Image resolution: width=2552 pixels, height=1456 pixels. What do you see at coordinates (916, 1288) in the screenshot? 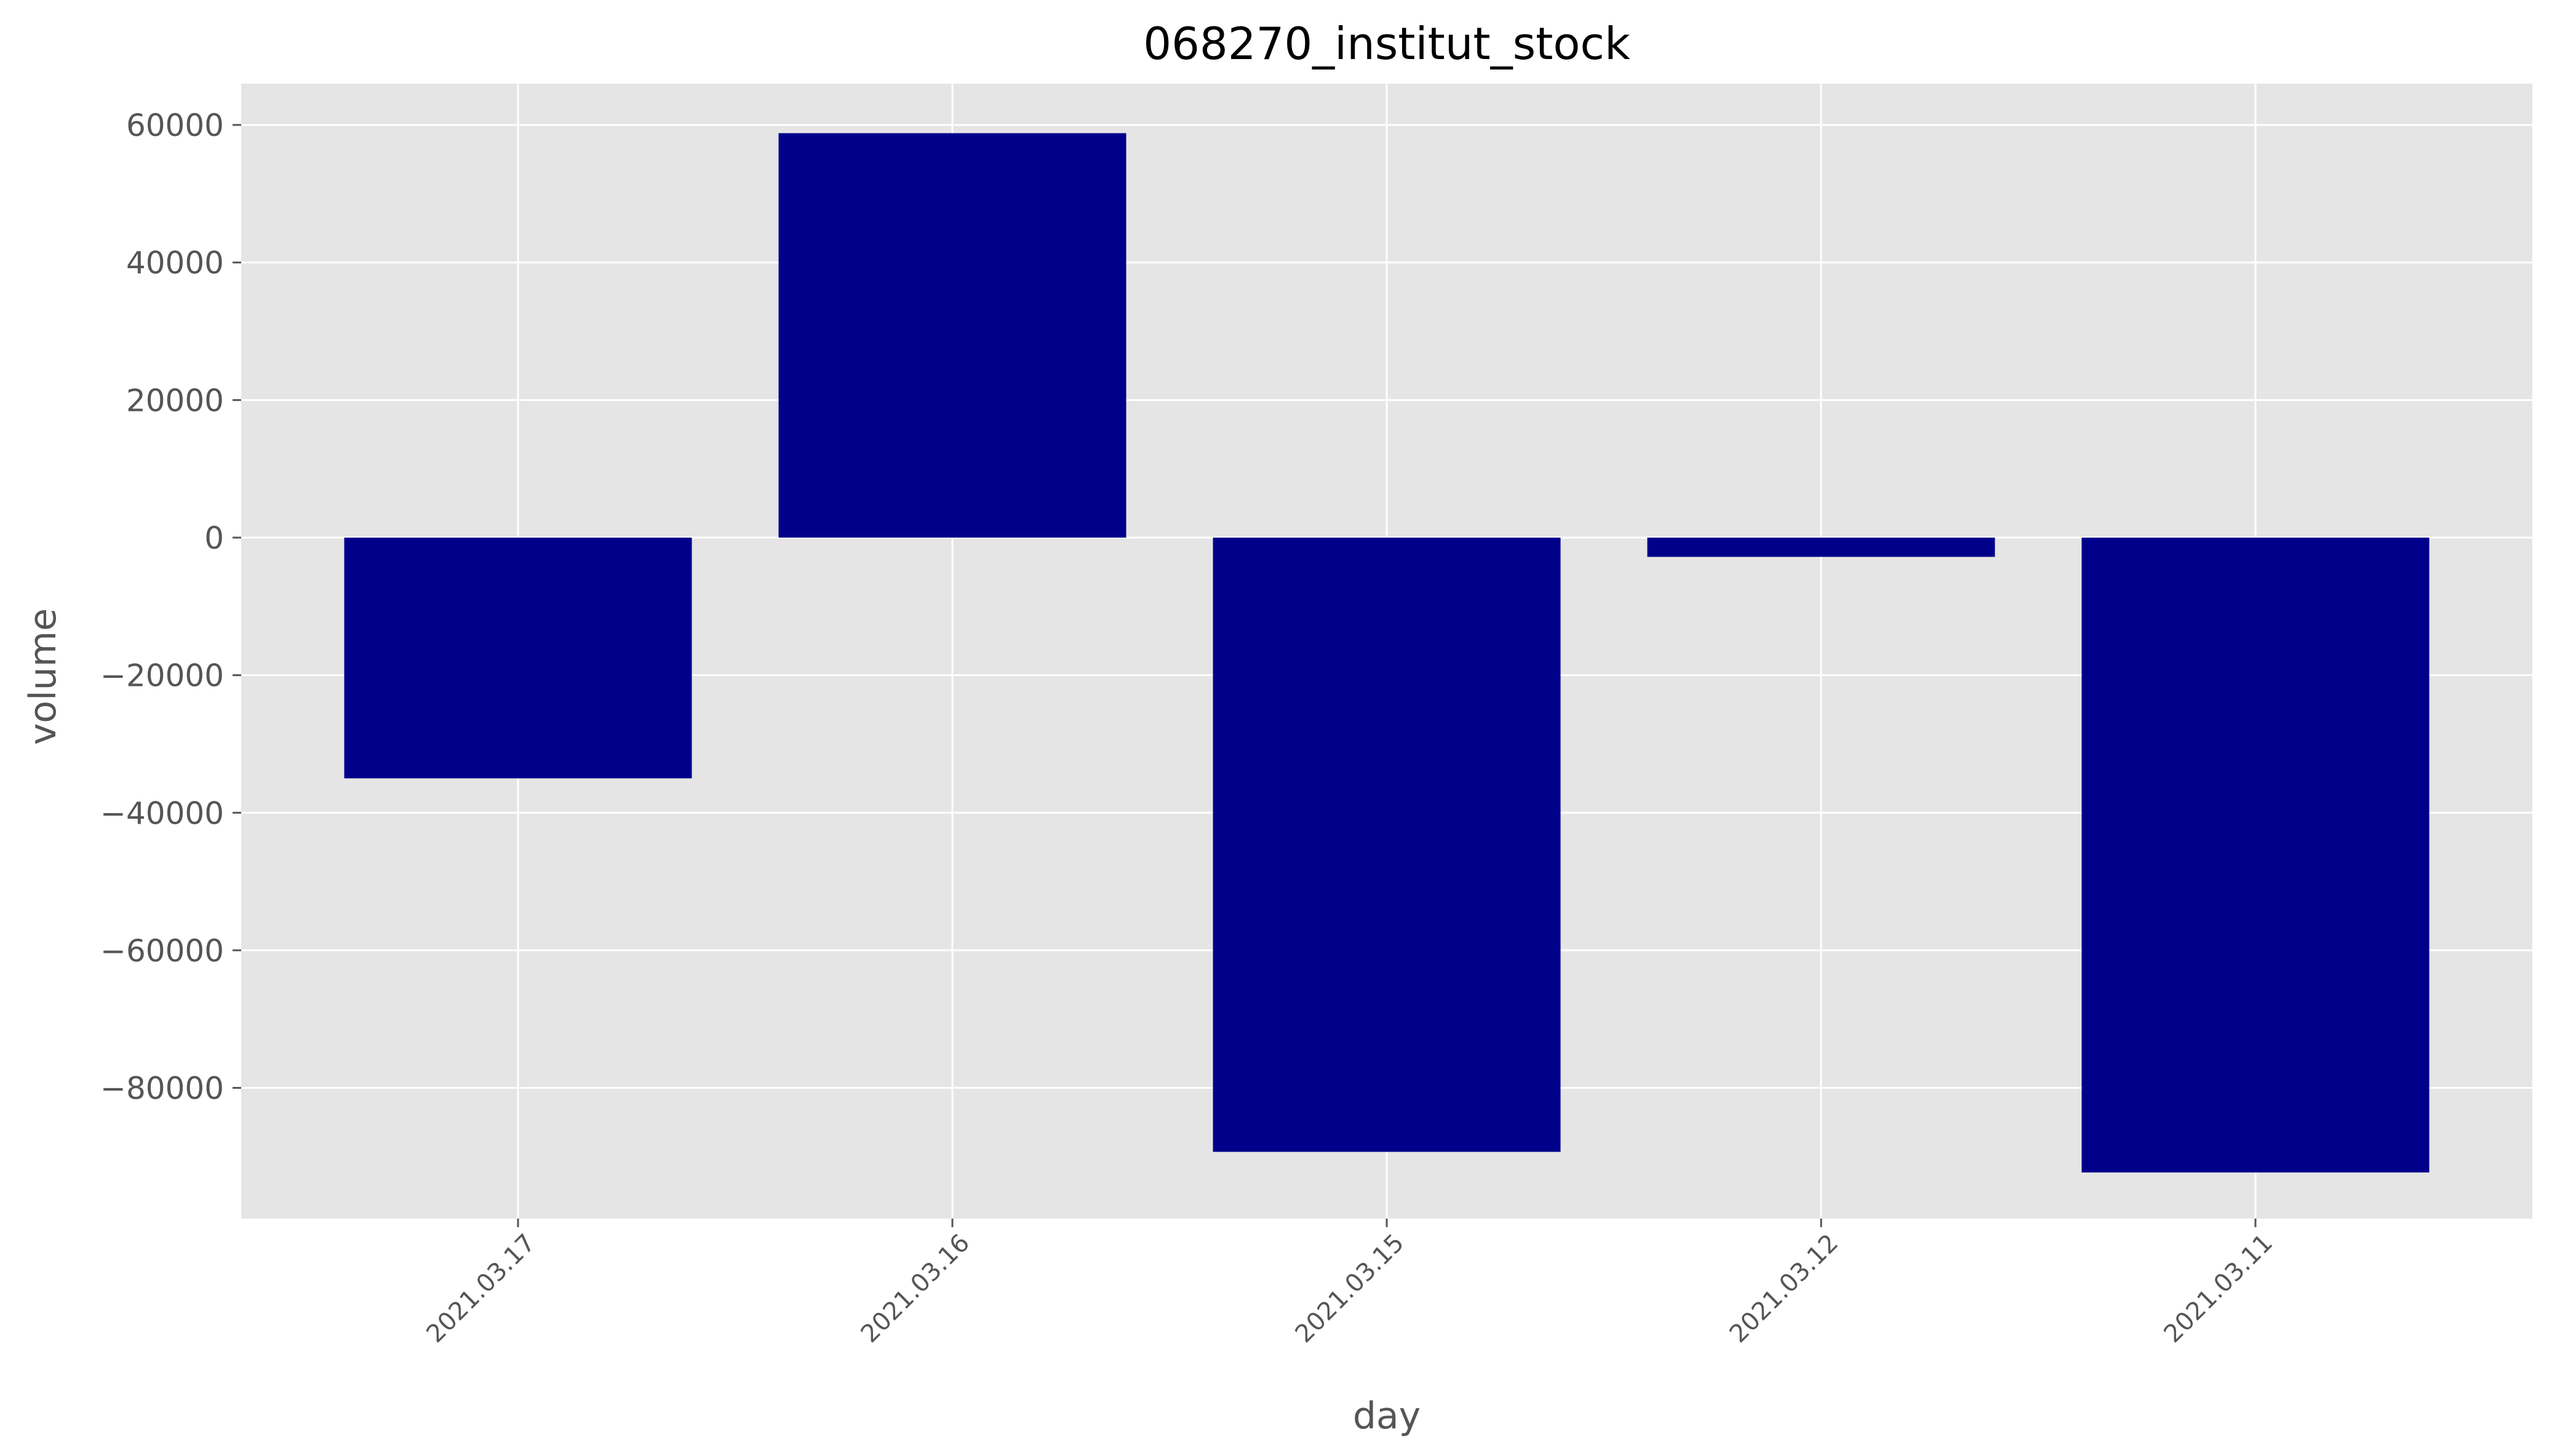
I see `x-tick-label: 2021.03.16` at bounding box center [916, 1288].